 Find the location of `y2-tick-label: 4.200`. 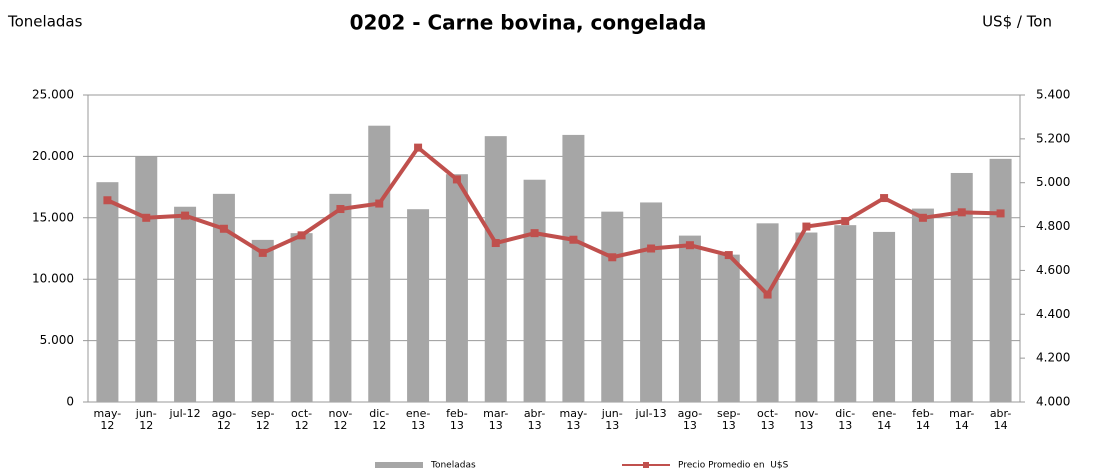

y2-tick-label: 4.200 is located at coordinates (1053, 358).